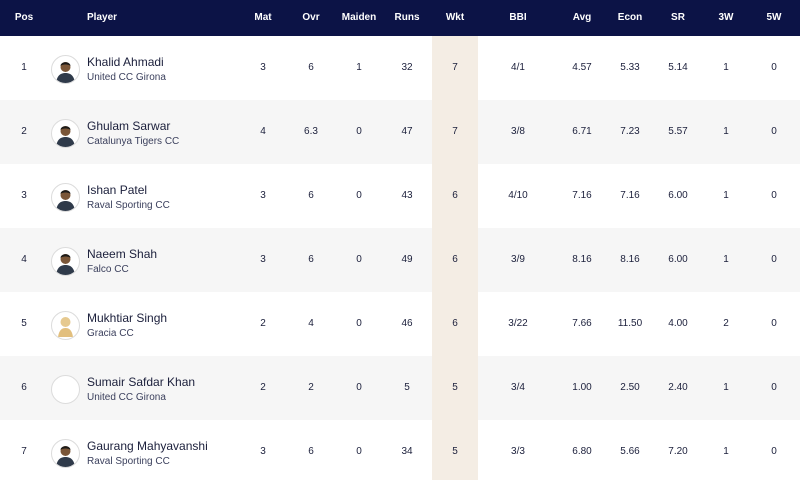 This screenshot has height=484, width=800. Describe the element at coordinates (122, 254) in the screenshot. I see `player-name-link: Naeem Shah` at that location.